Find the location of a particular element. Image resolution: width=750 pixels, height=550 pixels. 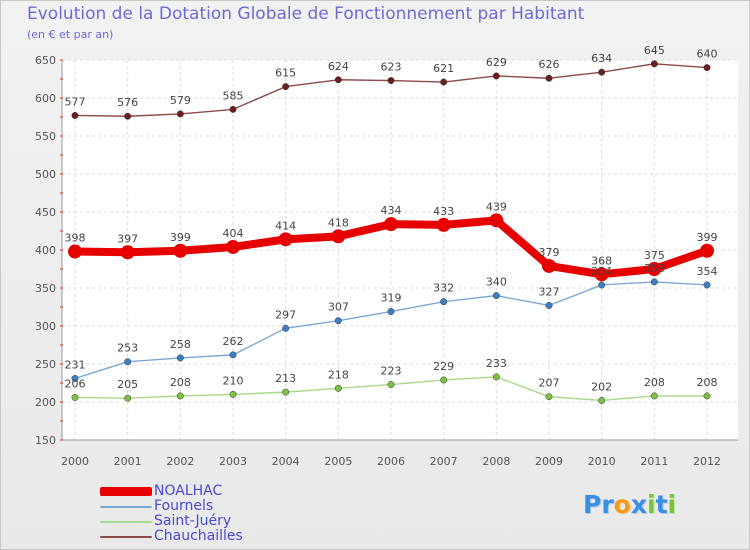

x-tick-label: 2012 is located at coordinates (707, 461).